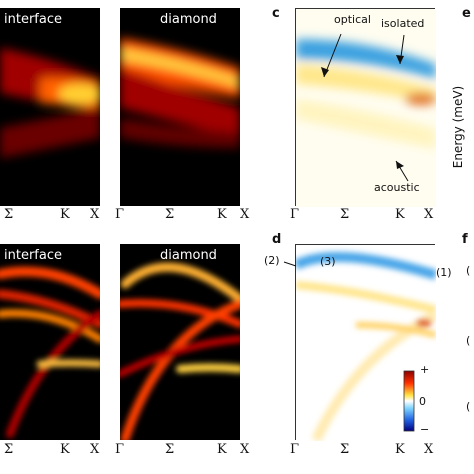 The height and width of the screenshot is (474, 474). What do you see at coordinates (429, 449) in the screenshot?
I see `xtick-x-d: X` at bounding box center [429, 449].